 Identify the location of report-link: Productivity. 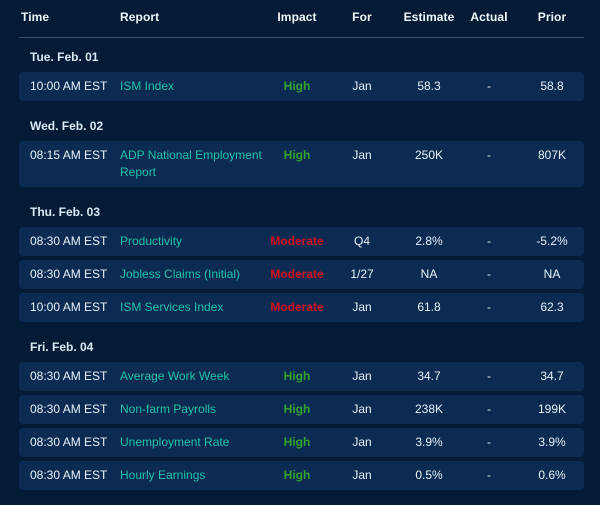
(151, 241).